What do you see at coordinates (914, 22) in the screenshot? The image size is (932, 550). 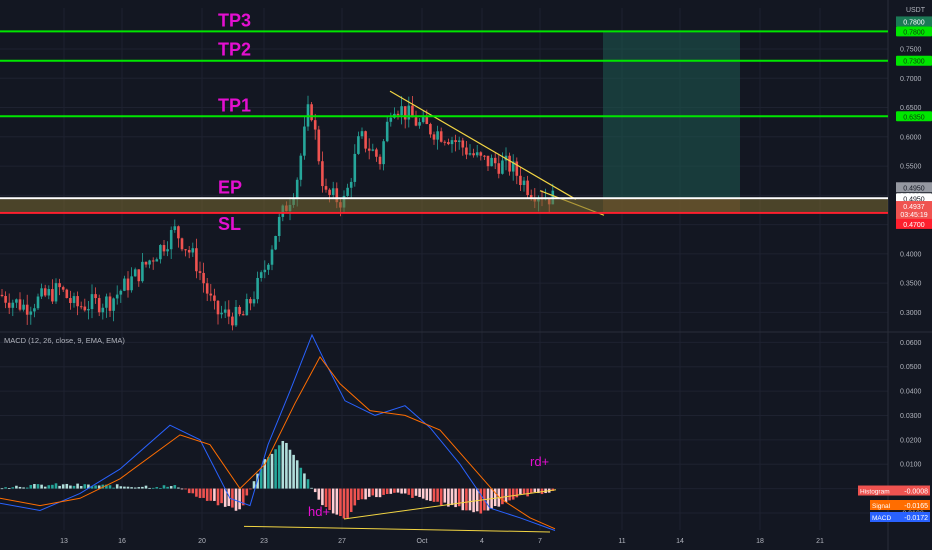 I see `tag-tp3-top-text: 0.7800` at bounding box center [914, 22].